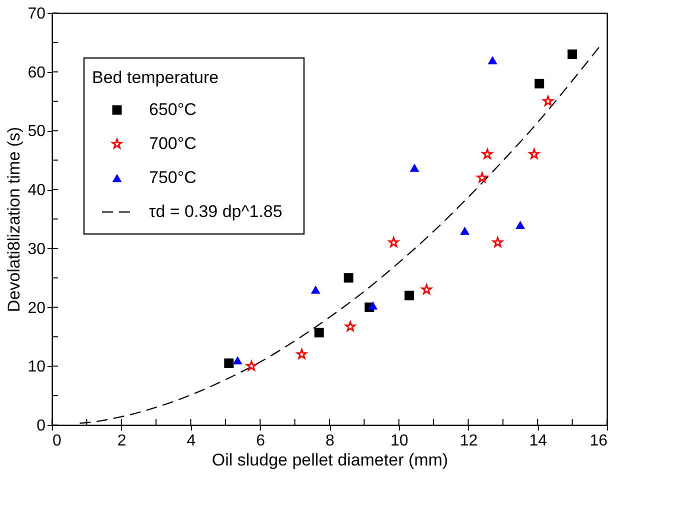  Describe the element at coordinates (172, 143) in the screenshot. I see `legend-label: 700°C` at that location.